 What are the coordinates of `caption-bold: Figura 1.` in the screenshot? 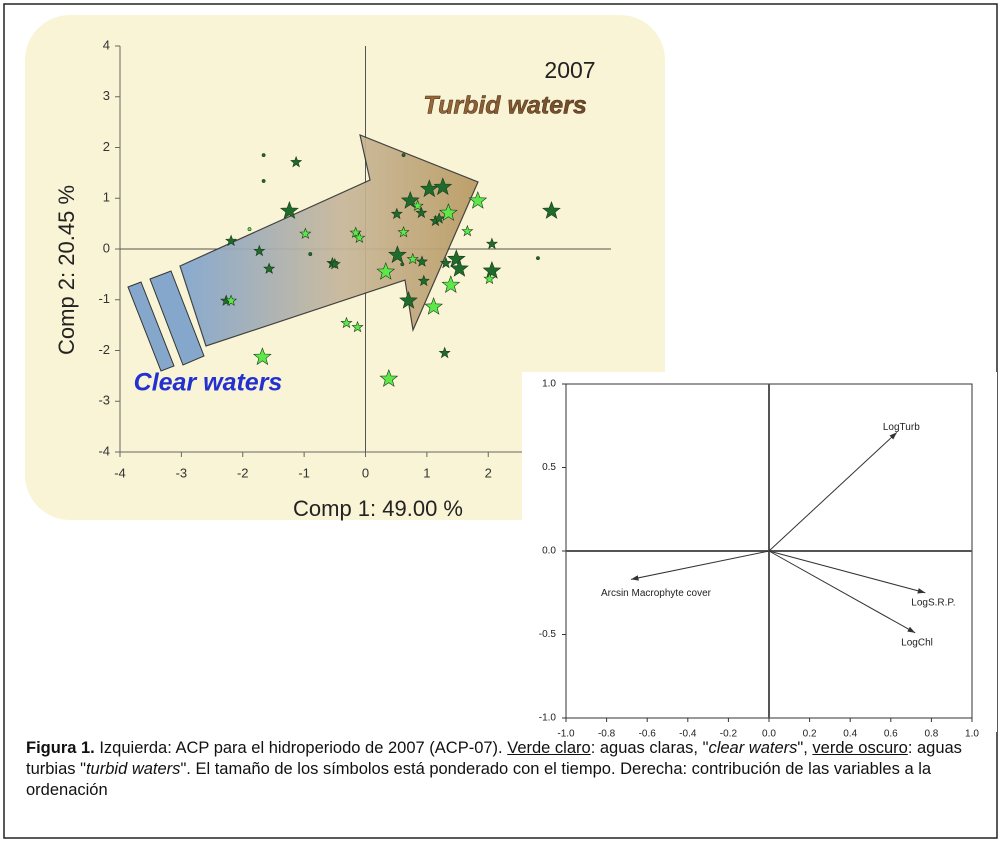 It's located at (60, 748).